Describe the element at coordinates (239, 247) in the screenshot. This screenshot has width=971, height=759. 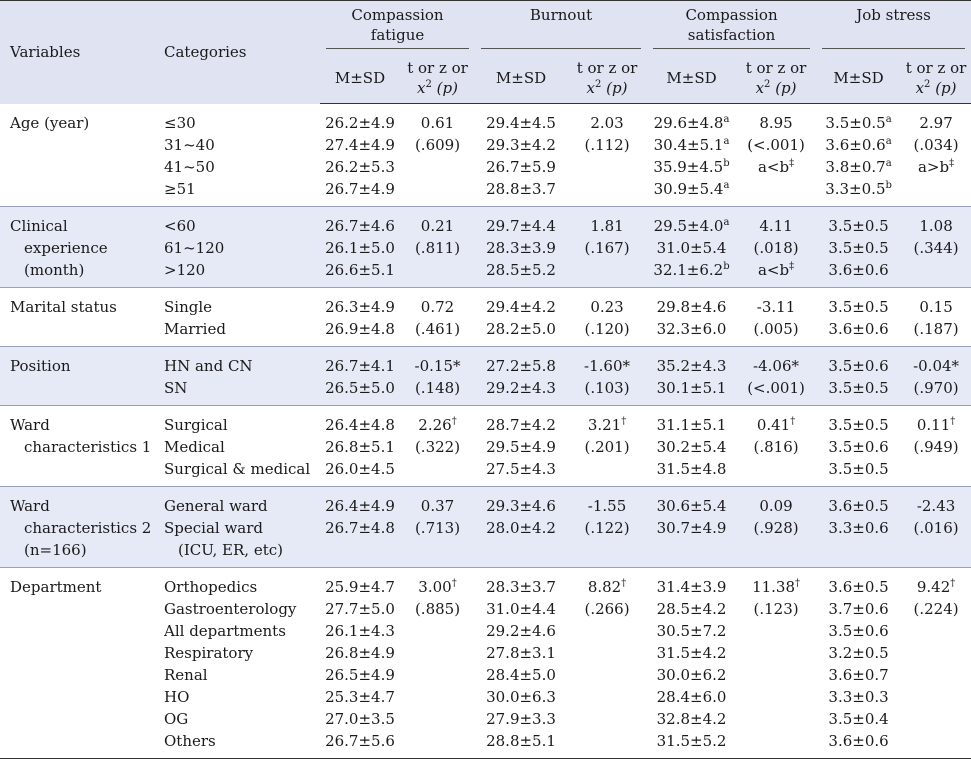
I see `row-categories: <60 61~120 >120` at that location.